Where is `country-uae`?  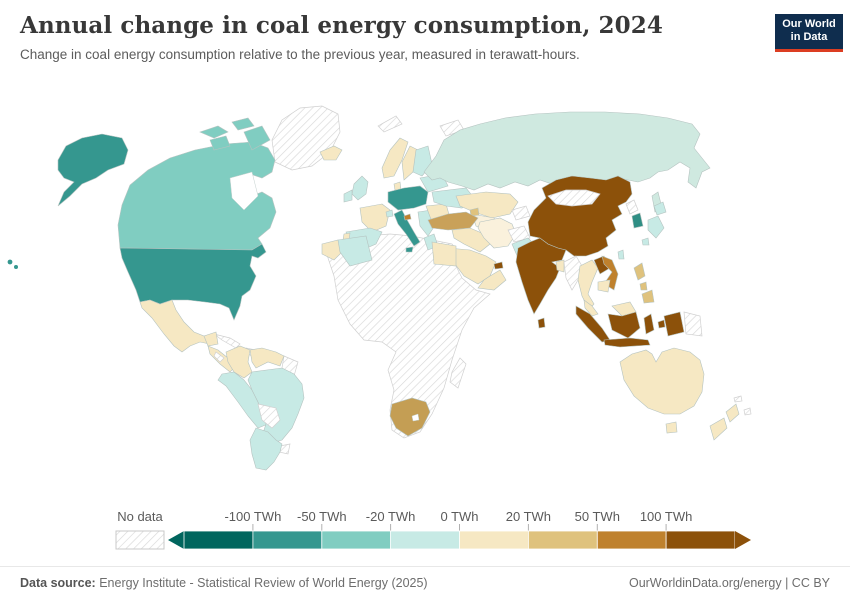
country-uae is located at coordinates (498, 265).